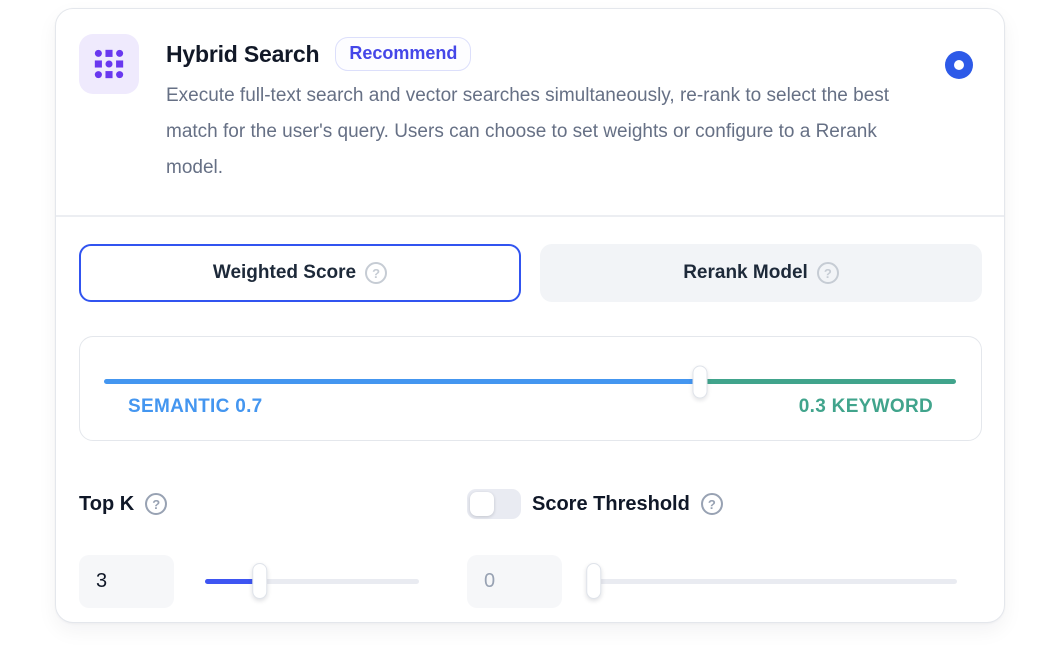 The image size is (1044, 654). I want to click on grid-dots-glyph, so click(109, 64).